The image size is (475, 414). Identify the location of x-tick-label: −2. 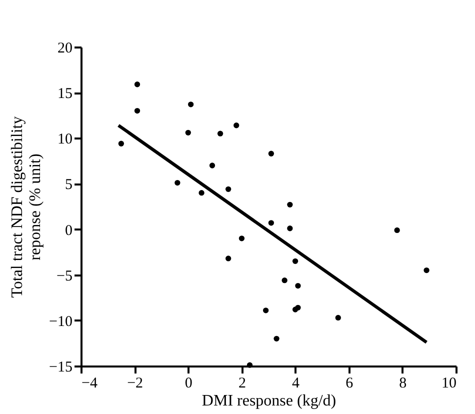
(135, 384).